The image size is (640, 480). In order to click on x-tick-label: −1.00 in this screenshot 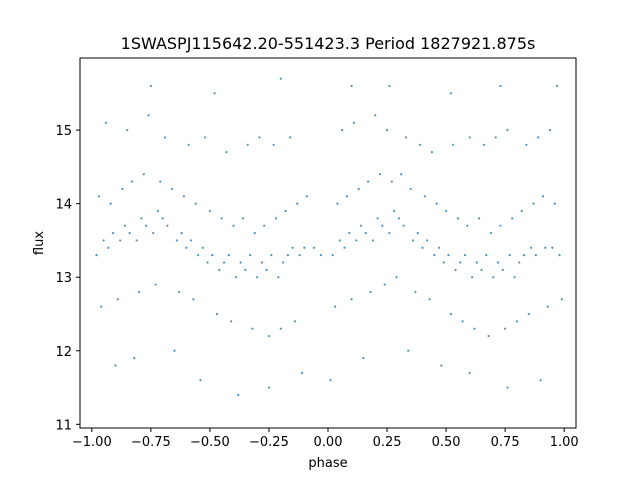, I will do `click(92, 442)`.